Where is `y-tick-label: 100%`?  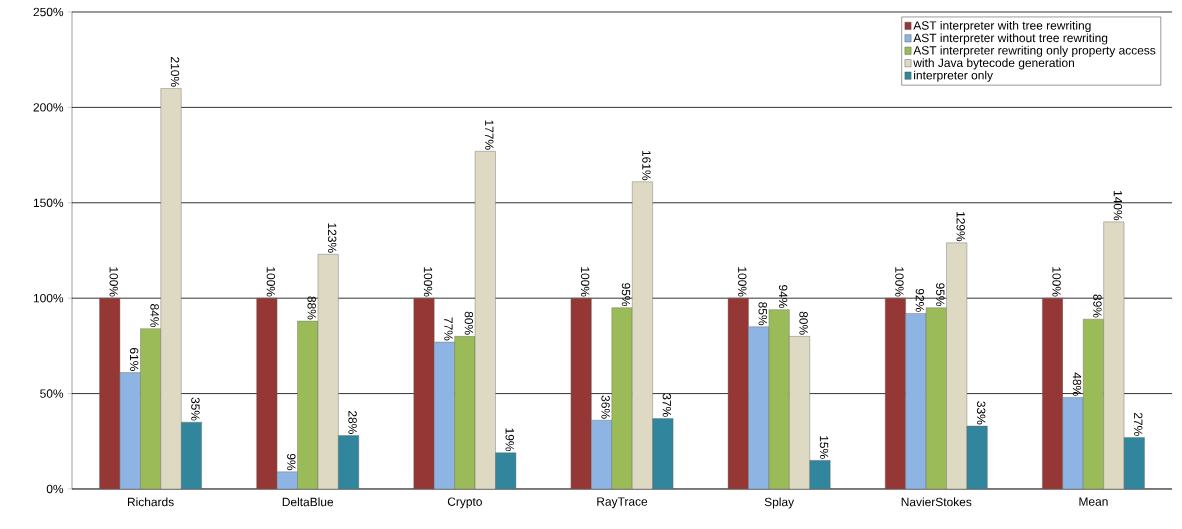
y-tick-label: 100% is located at coordinates (48, 298).